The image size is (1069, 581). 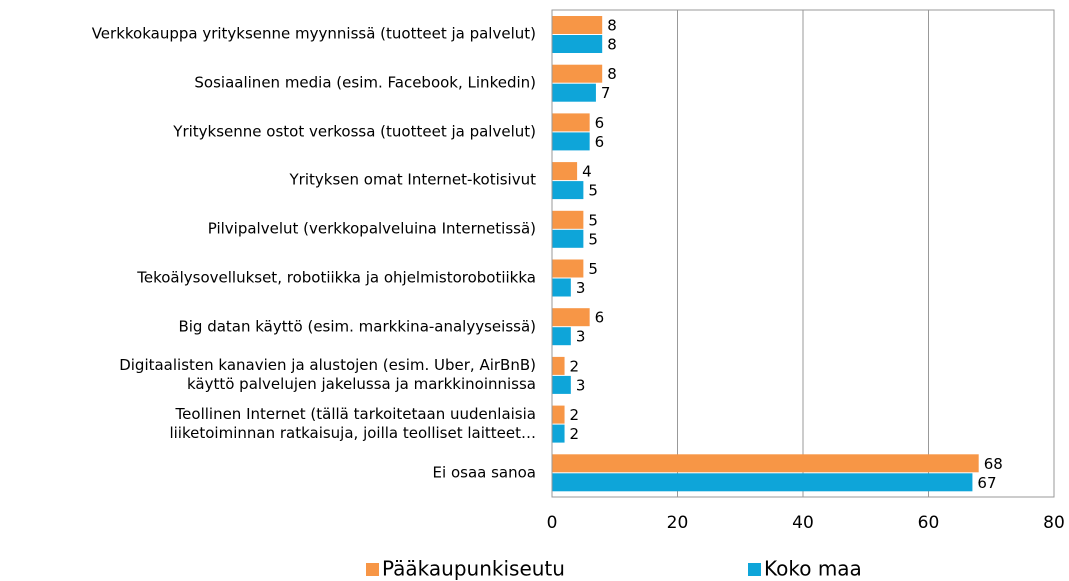 I want to click on legend-label: Koko maa, so click(x=813, y=569).